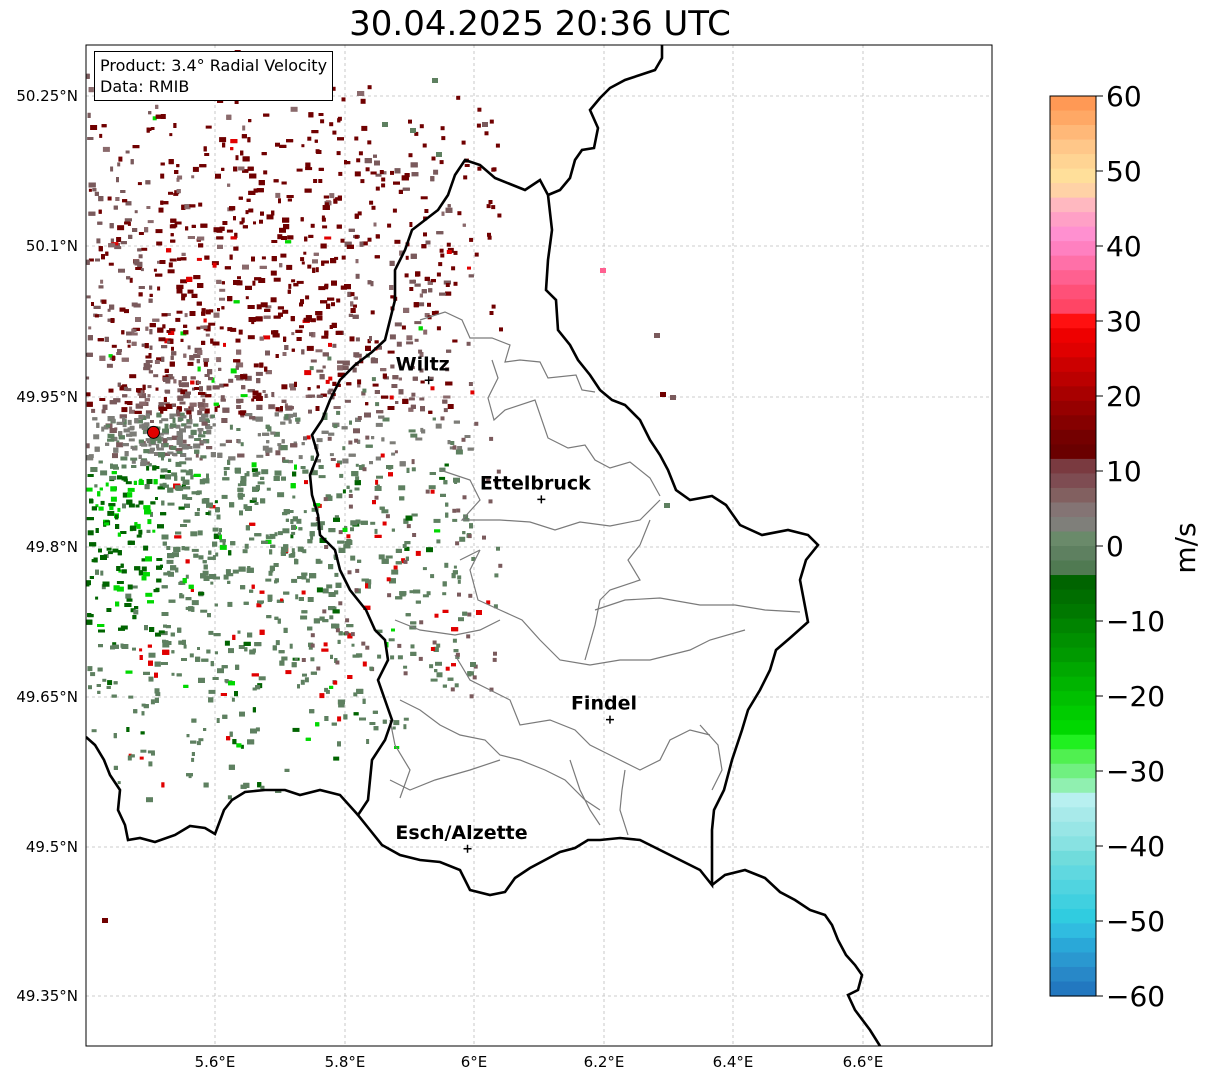  I want to click on city-marker: Ettelbruck, so click(535, 488).